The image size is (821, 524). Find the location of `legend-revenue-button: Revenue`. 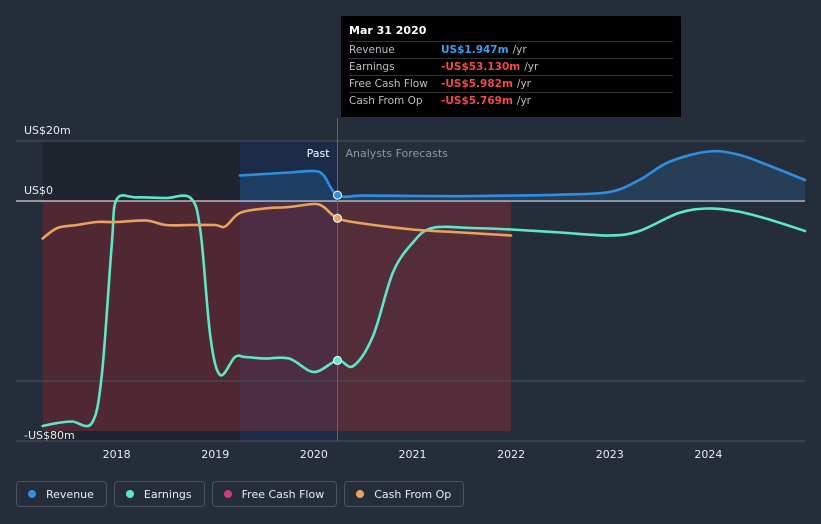

legend-revenue-button: Revenue is located at coordinates (61, 494).